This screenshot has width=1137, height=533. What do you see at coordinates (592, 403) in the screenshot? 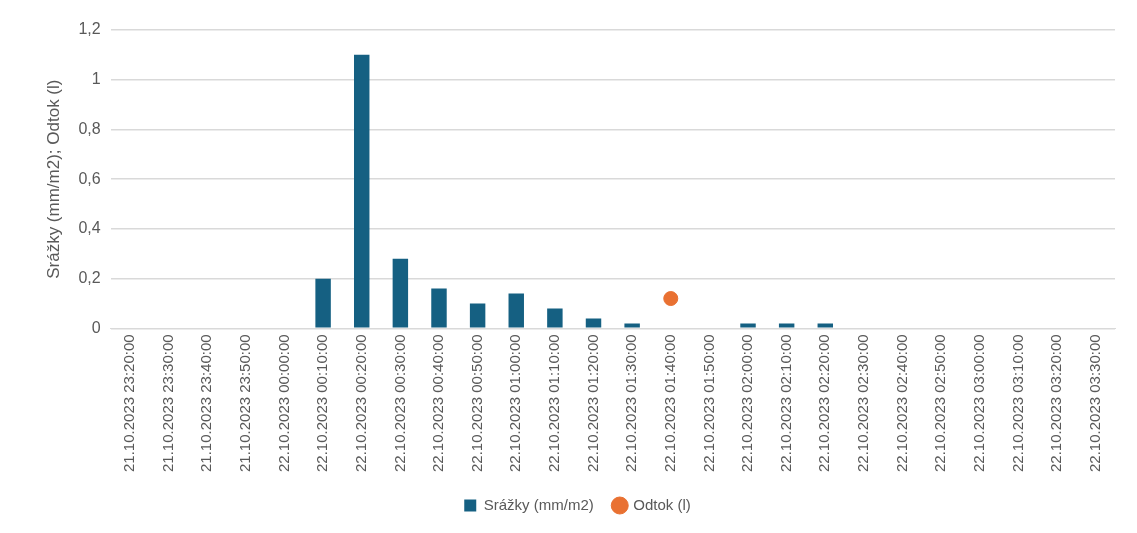
I see `x-tick-label: 22.10.2023 01:20:00` at bounding box center [592, 403].